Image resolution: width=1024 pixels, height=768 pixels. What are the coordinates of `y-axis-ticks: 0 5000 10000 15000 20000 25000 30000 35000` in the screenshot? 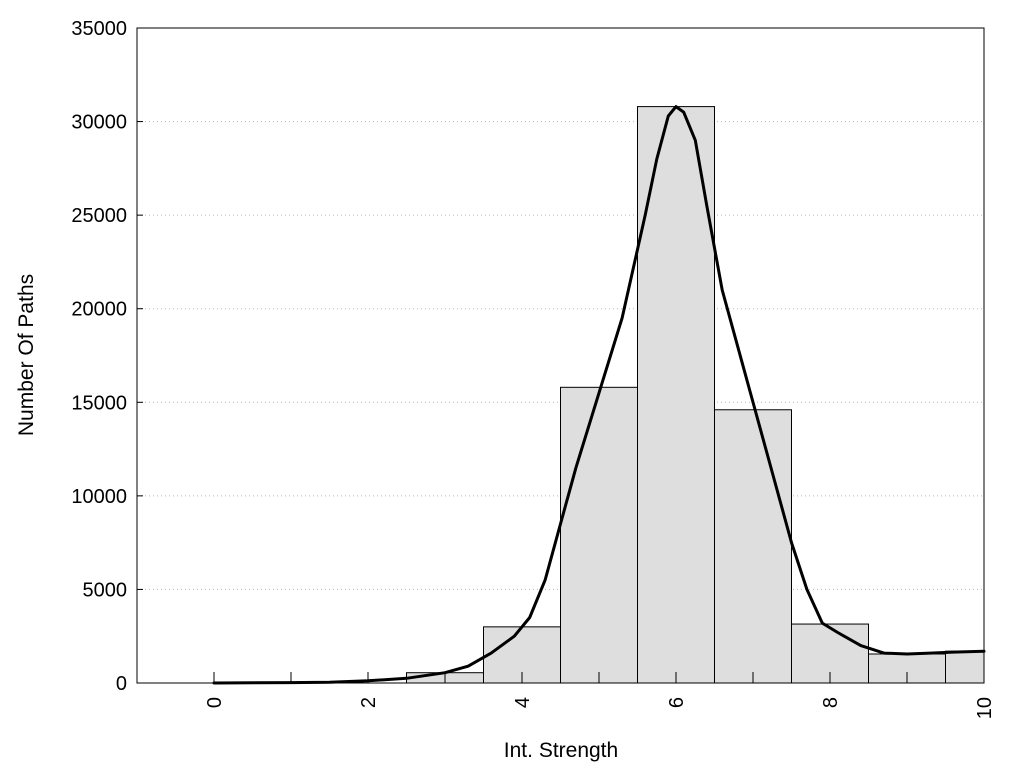 It's located at (107, 356).